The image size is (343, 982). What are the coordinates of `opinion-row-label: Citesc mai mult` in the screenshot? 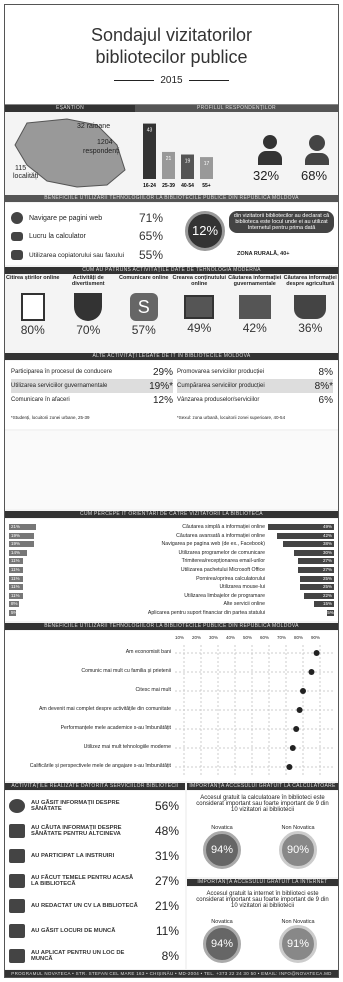 It's located at (153, 690).